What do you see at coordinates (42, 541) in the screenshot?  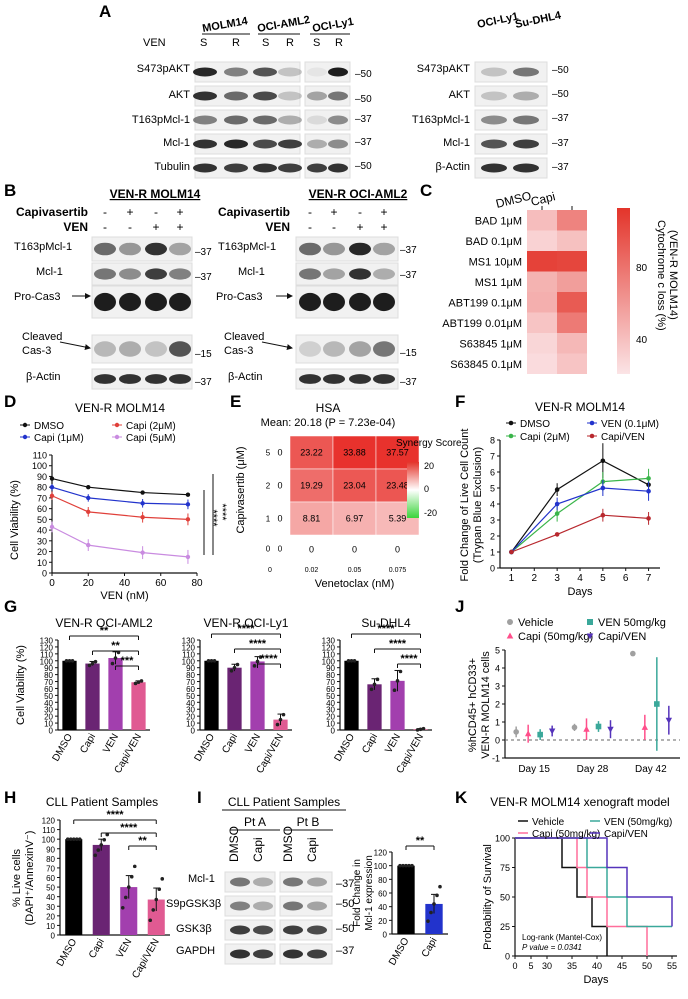 I see `y-tick-label: 30` at bounding box center [42, 541].